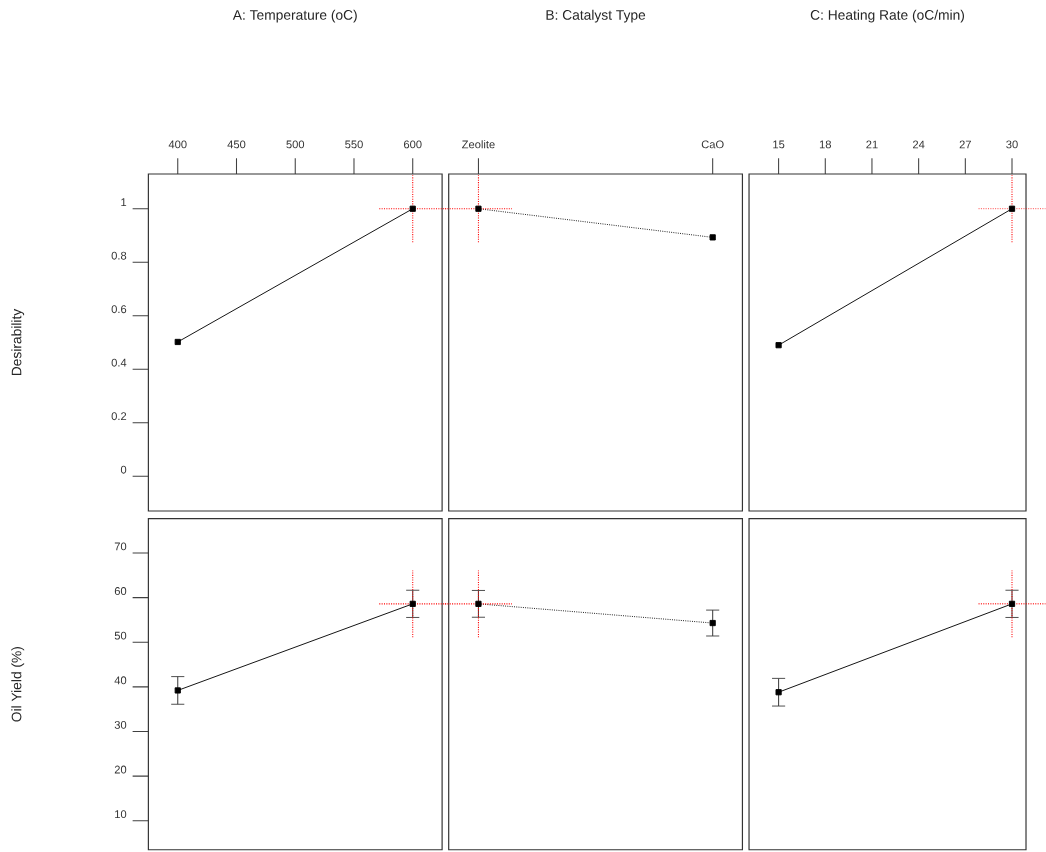 Image resolution: width=1046 pixels, height=852 pixels. What do you see at coordinates (120, 591) in the screenshot?
I see `y-tick-label: 60` at bounding box center [120, 591].